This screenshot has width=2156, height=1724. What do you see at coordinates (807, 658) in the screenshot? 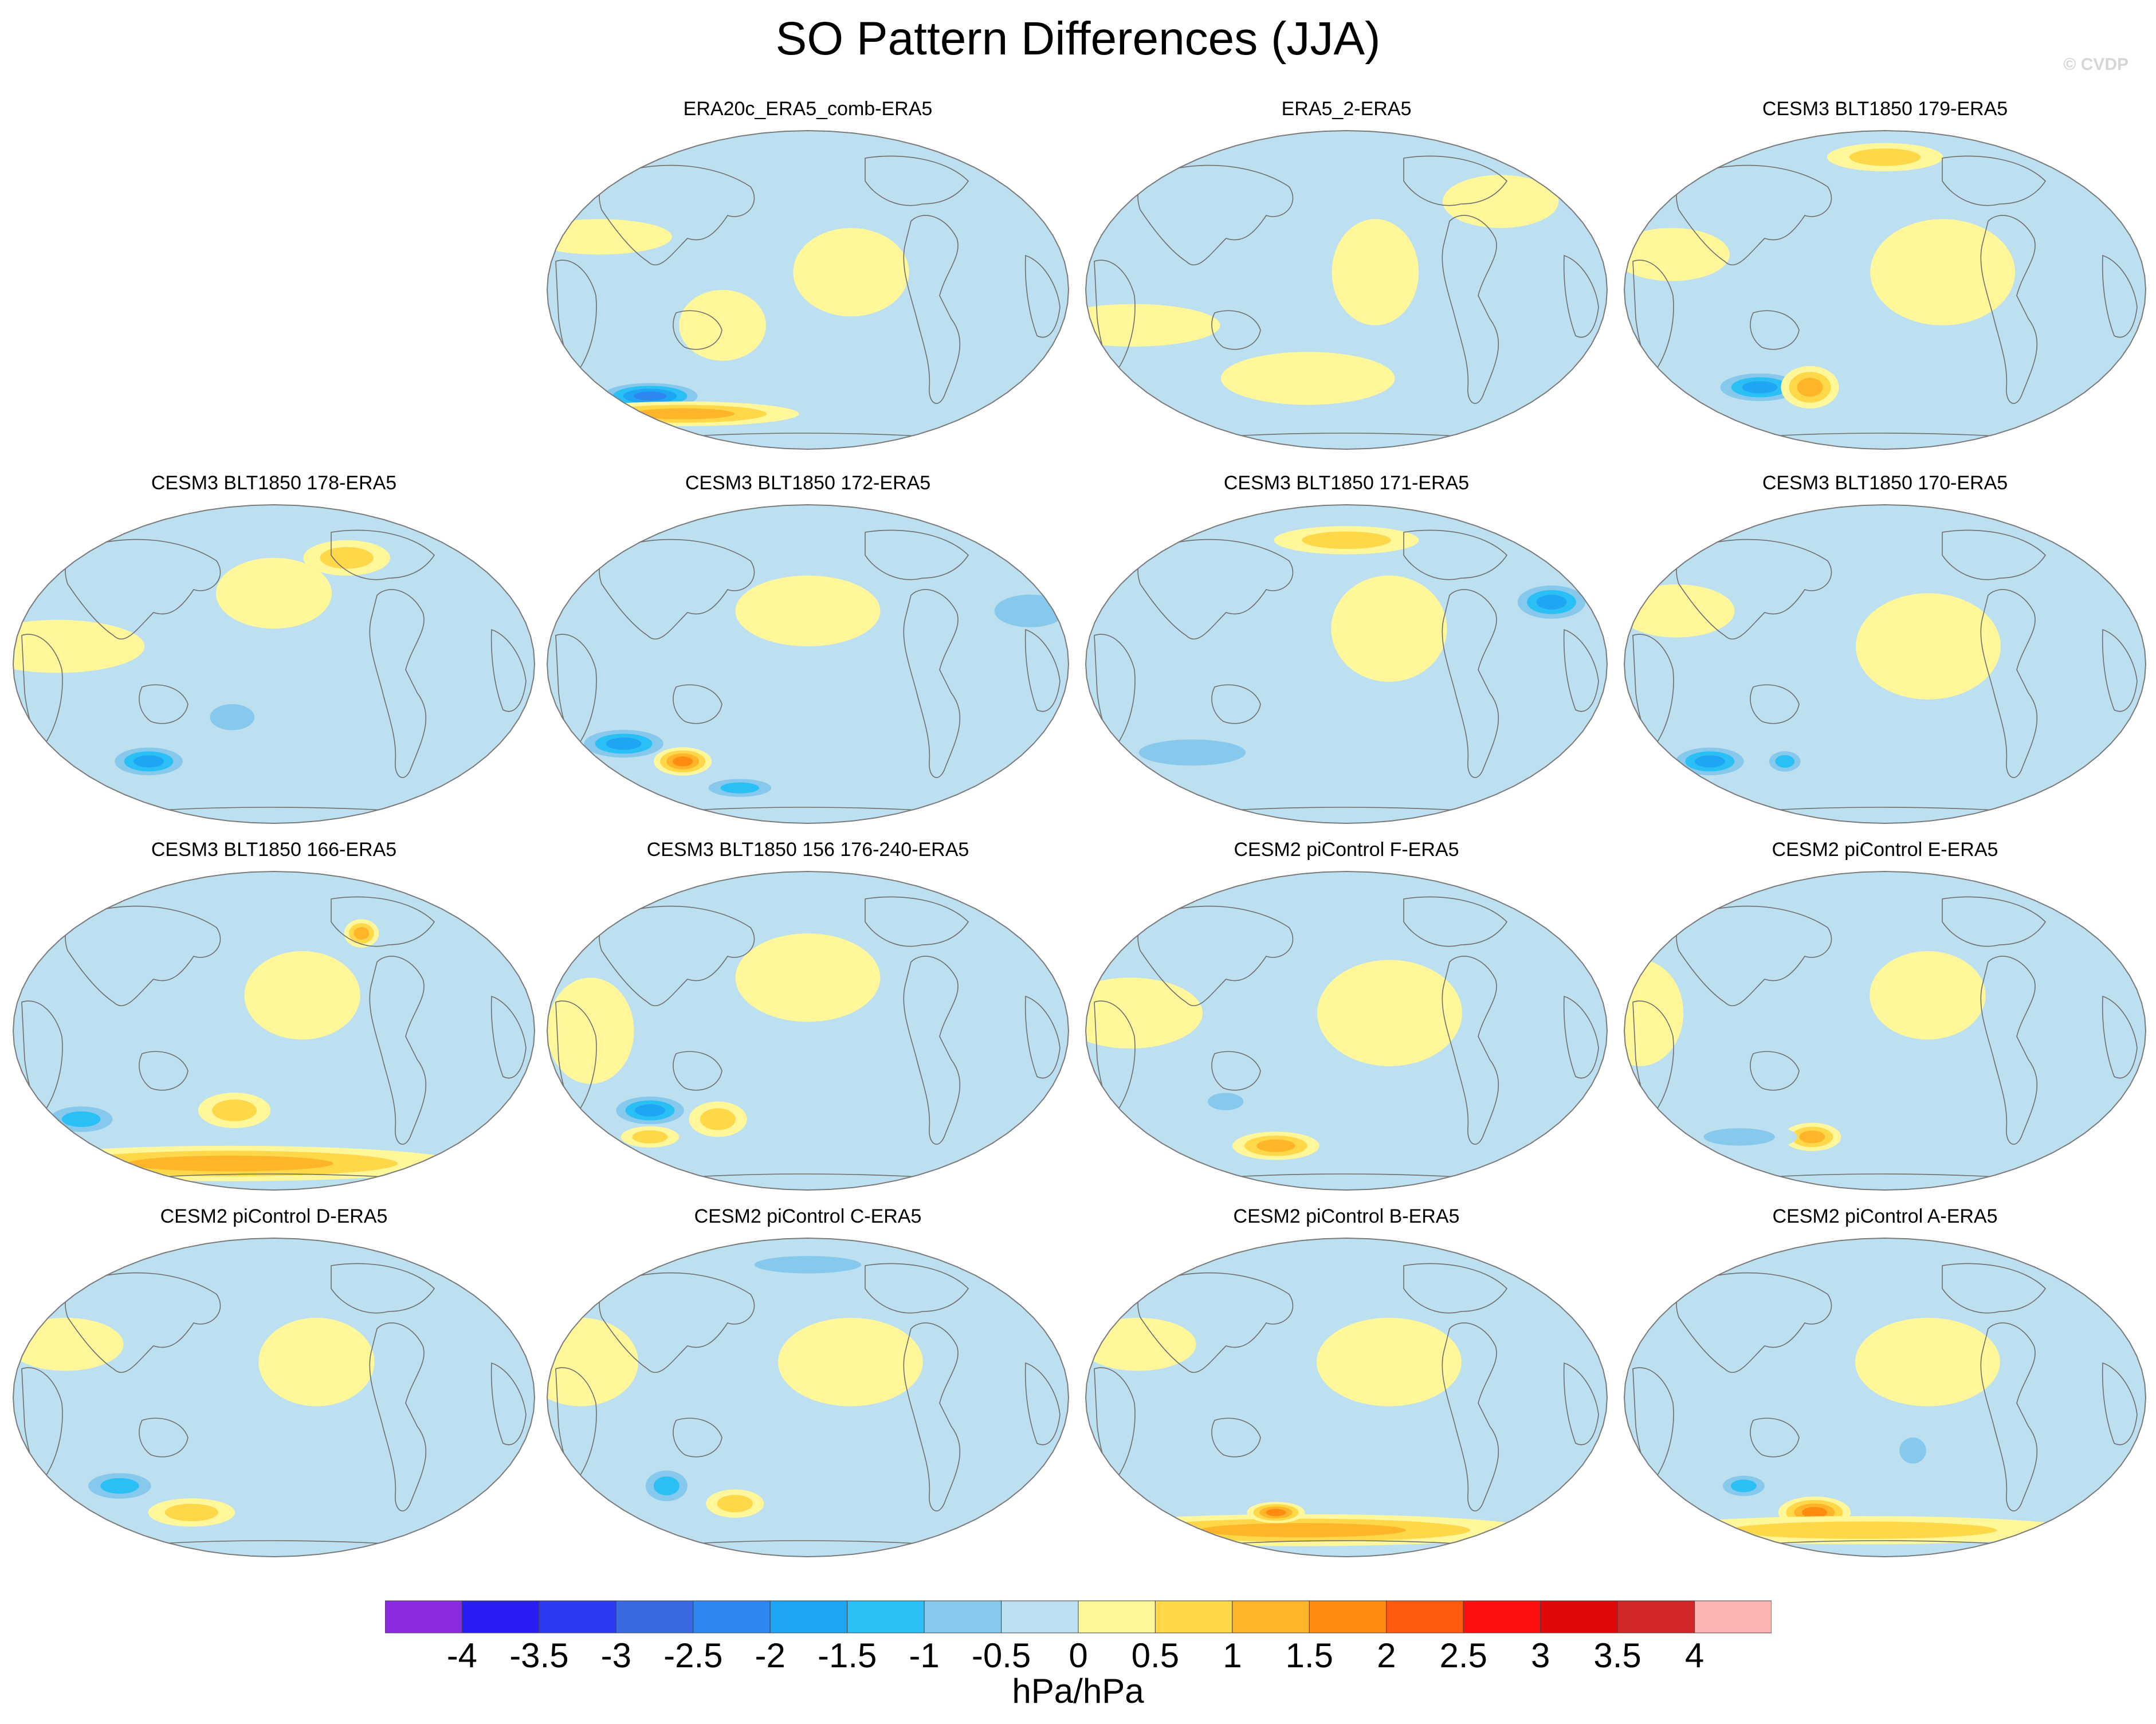
I see `map-panel: CESM3 BLT1850 172-ERA5` at bounding box center [807, 658].